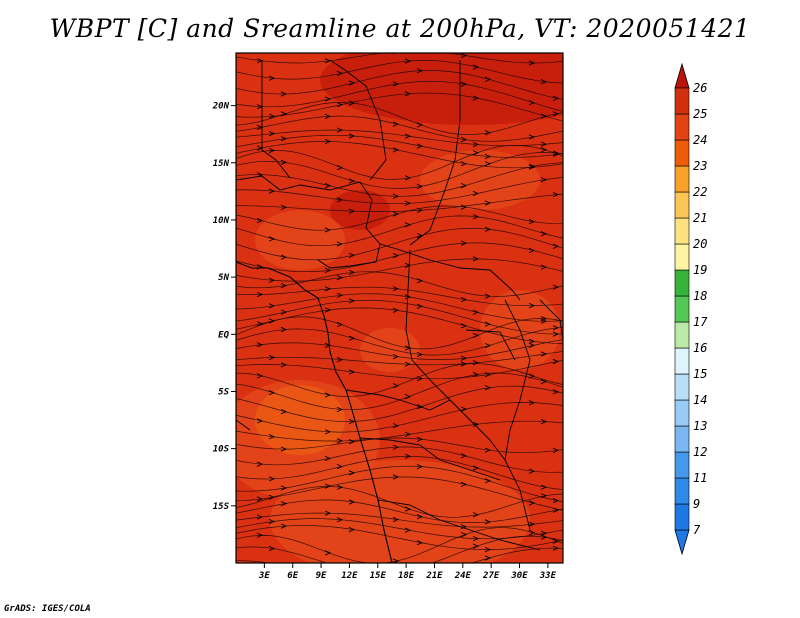 This screenshot has height=618, width=800. Describe the element at coordinates (223, 278) in the screenshot. I see `lat-tick-label: 5N` at that location.